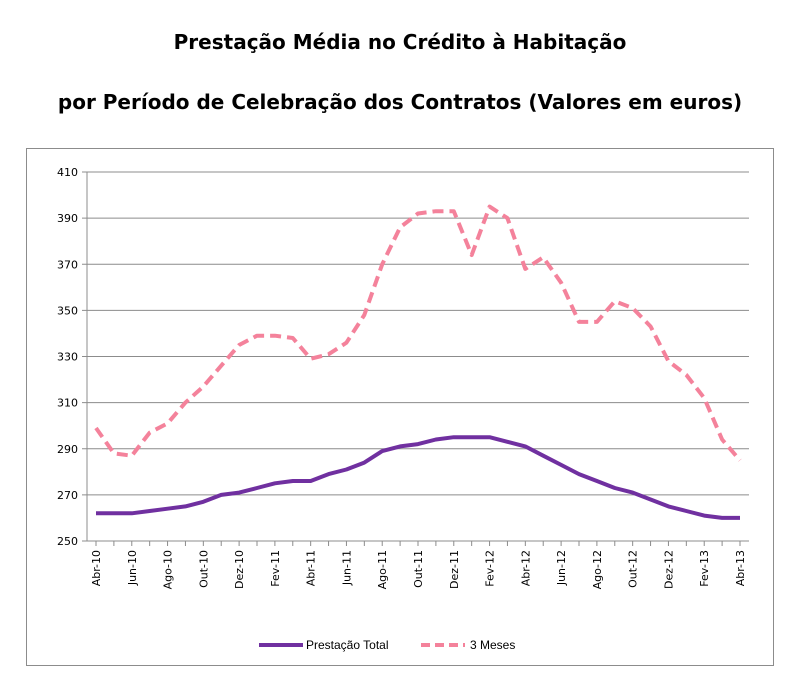  Describe the element at coordinates (67, 310) in the screenshot. I see `y-tick-label: 350` at that location.